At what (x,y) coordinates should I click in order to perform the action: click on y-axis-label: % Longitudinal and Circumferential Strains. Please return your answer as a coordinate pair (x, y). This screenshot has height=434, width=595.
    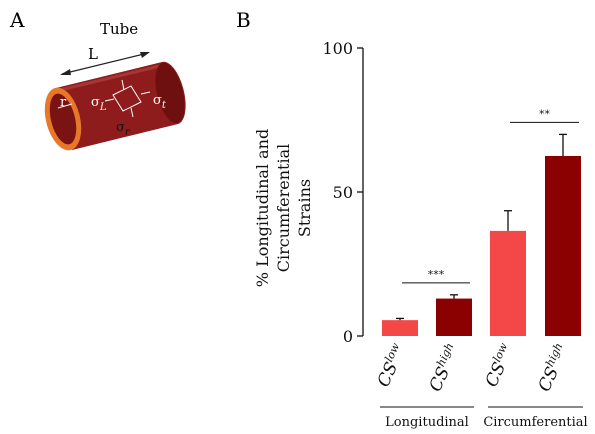
    Looking at the image, I should click on (283, 208).